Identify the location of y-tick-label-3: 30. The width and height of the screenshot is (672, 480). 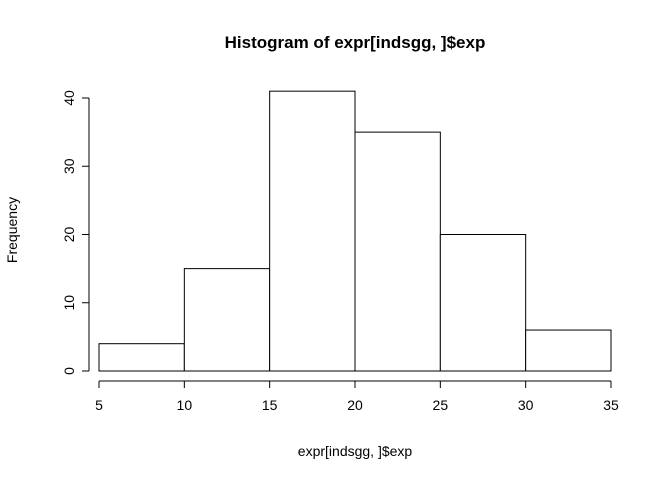
(69, 166).